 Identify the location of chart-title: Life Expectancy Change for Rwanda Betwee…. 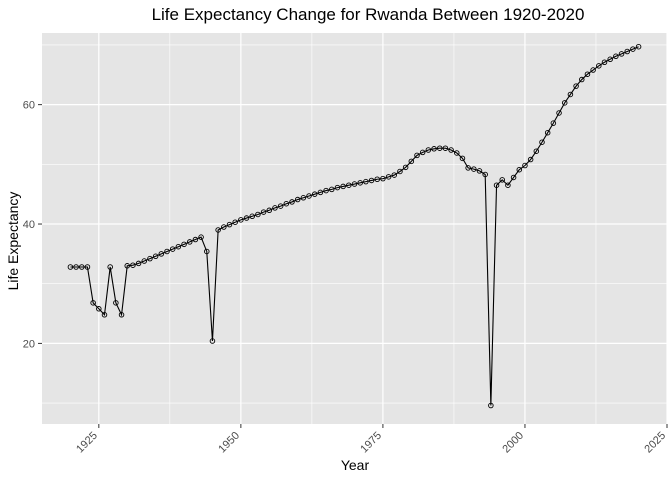
(368, 14).